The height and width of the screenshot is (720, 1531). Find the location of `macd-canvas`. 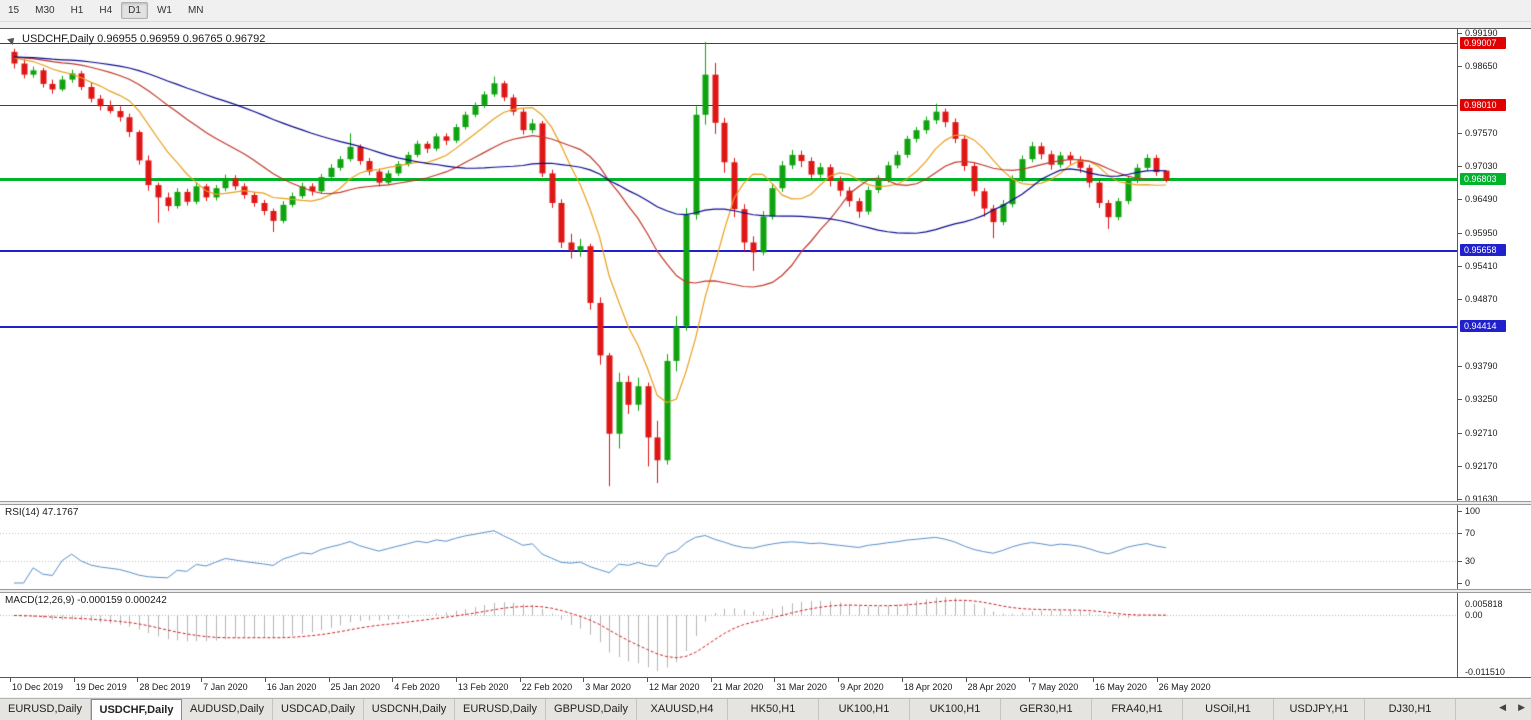

macd-canvas is located at coordinates (728, 635).